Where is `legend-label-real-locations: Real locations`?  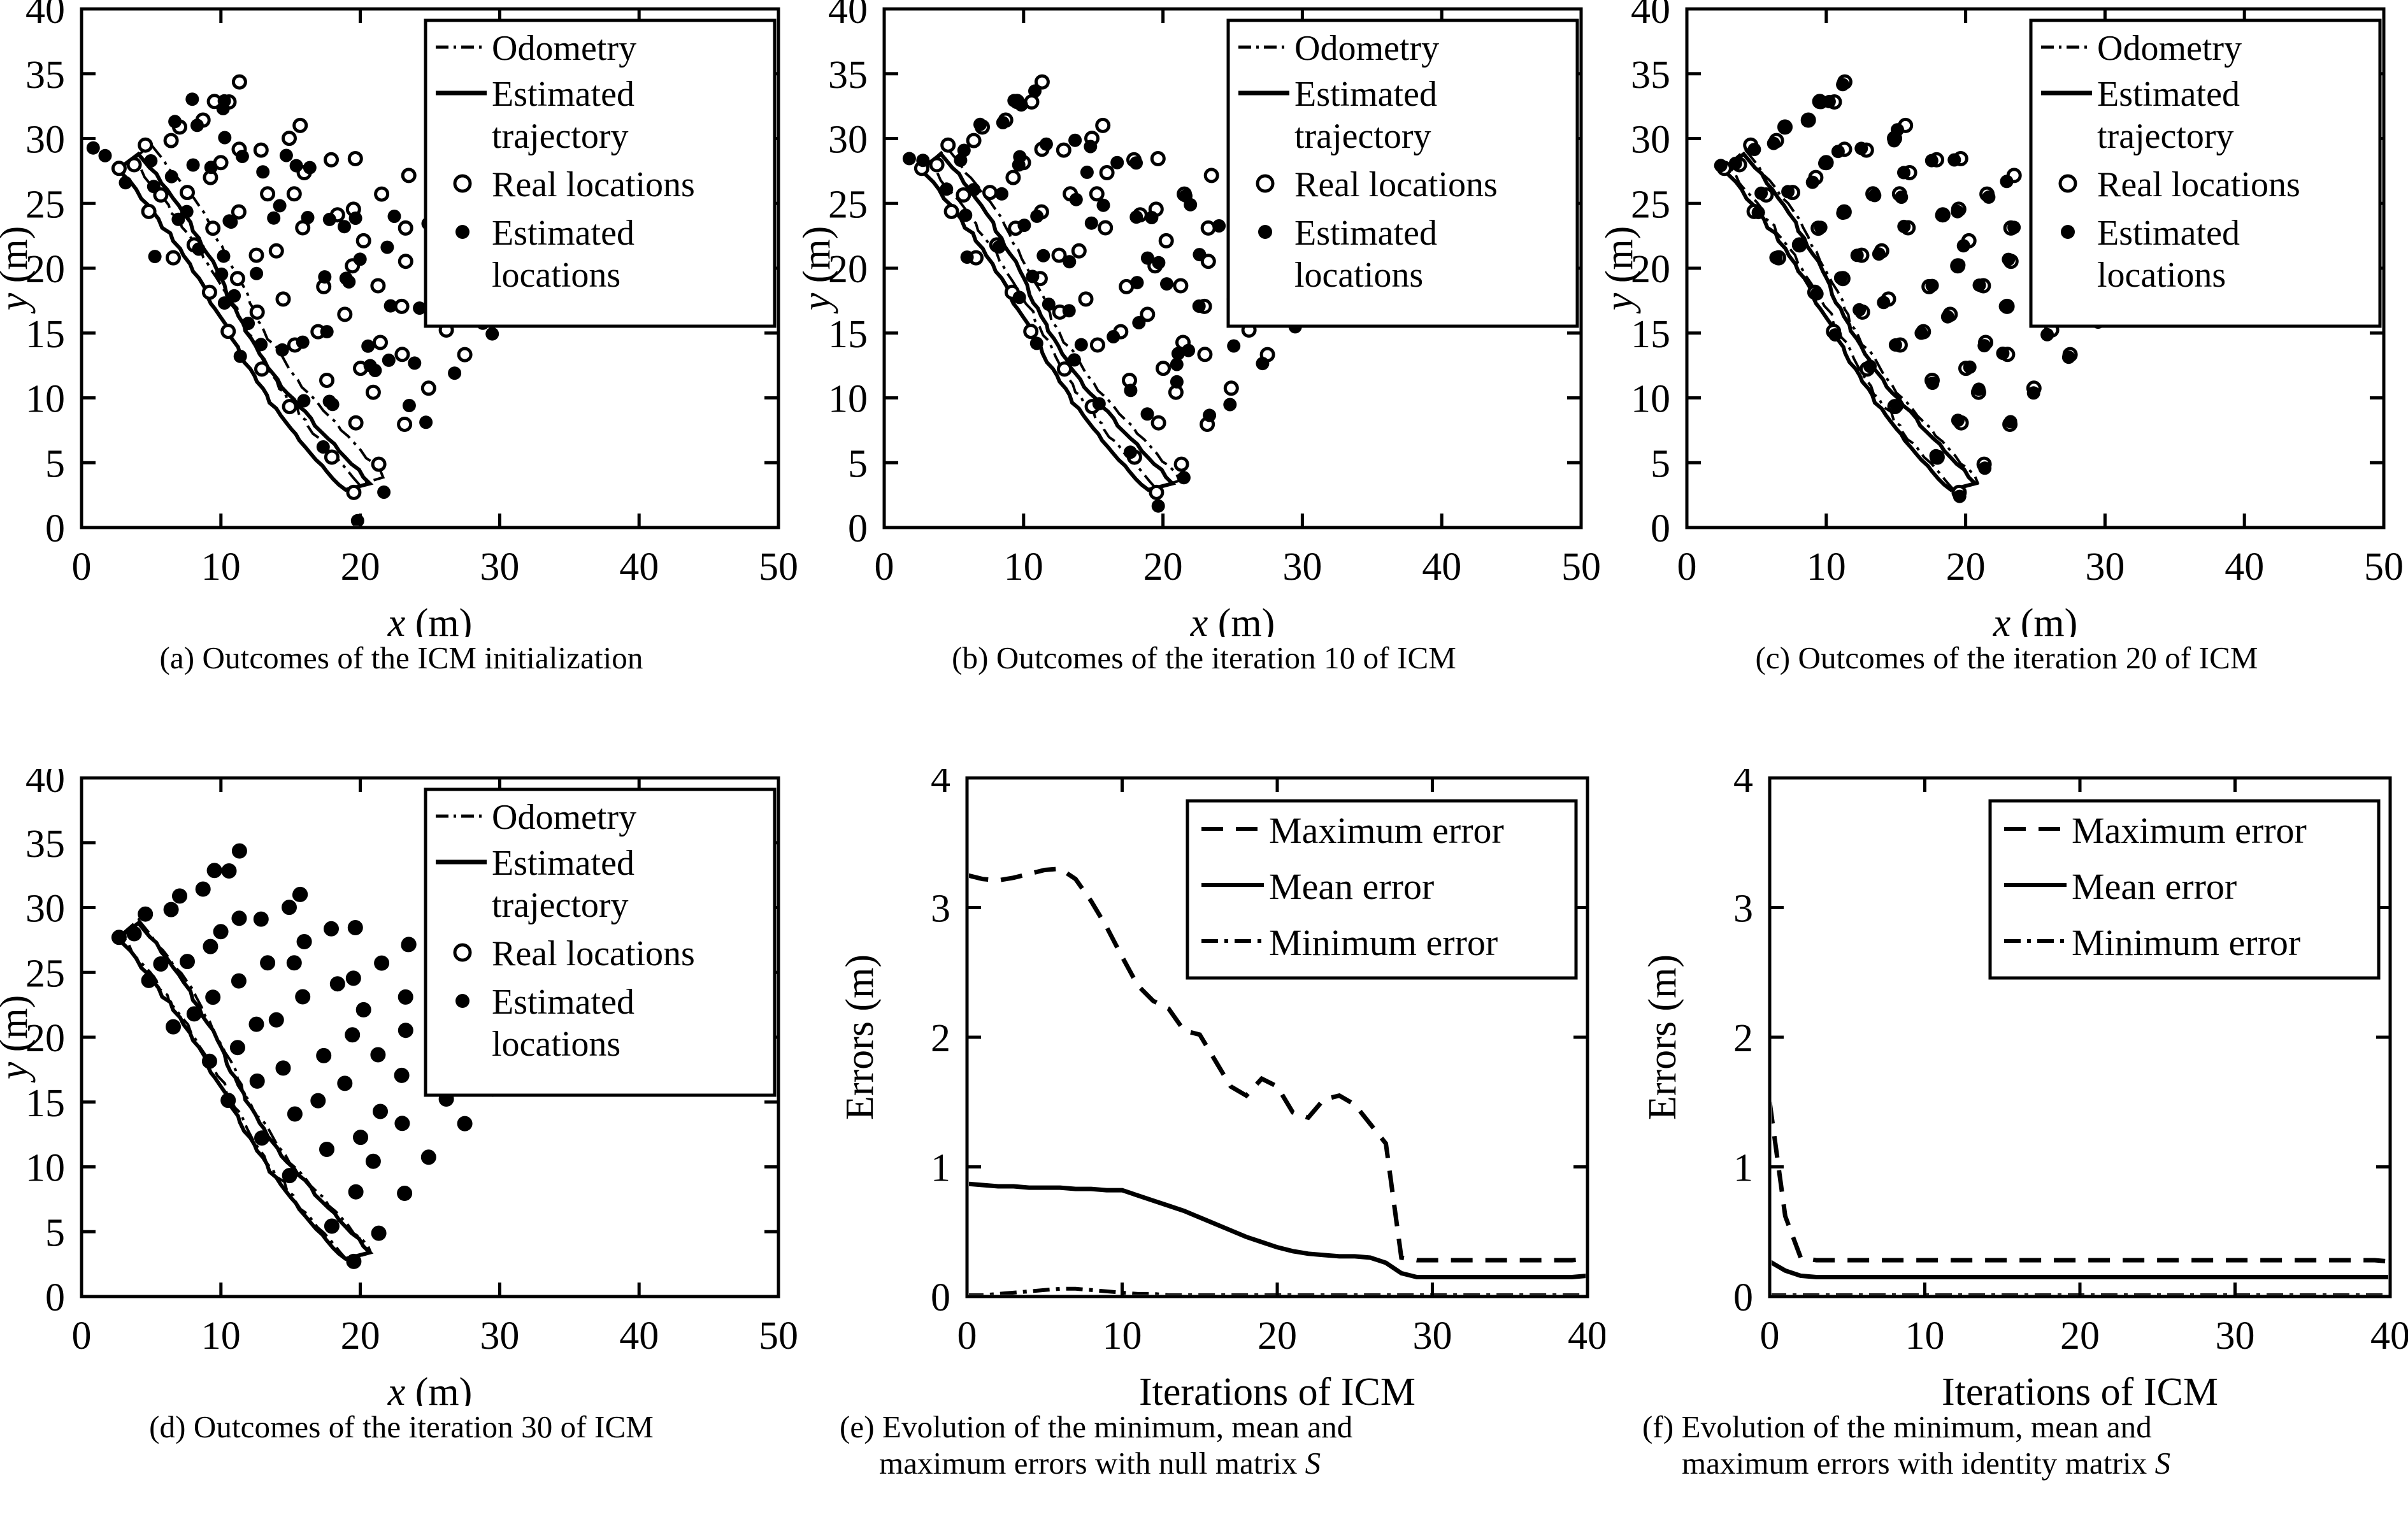
legend-label-real-locations: Real locations is located at coordinates (593, 185).